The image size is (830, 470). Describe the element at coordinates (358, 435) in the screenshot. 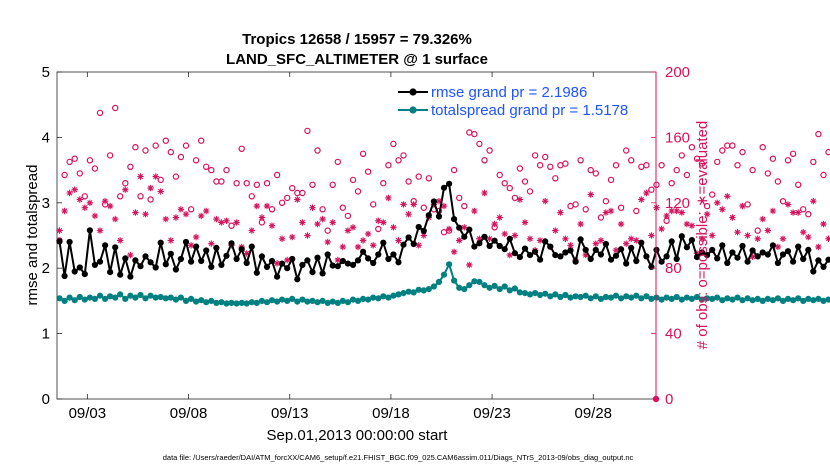

I see `x-axis-label: Sep.01,2013 00:00:00 start` at that location.